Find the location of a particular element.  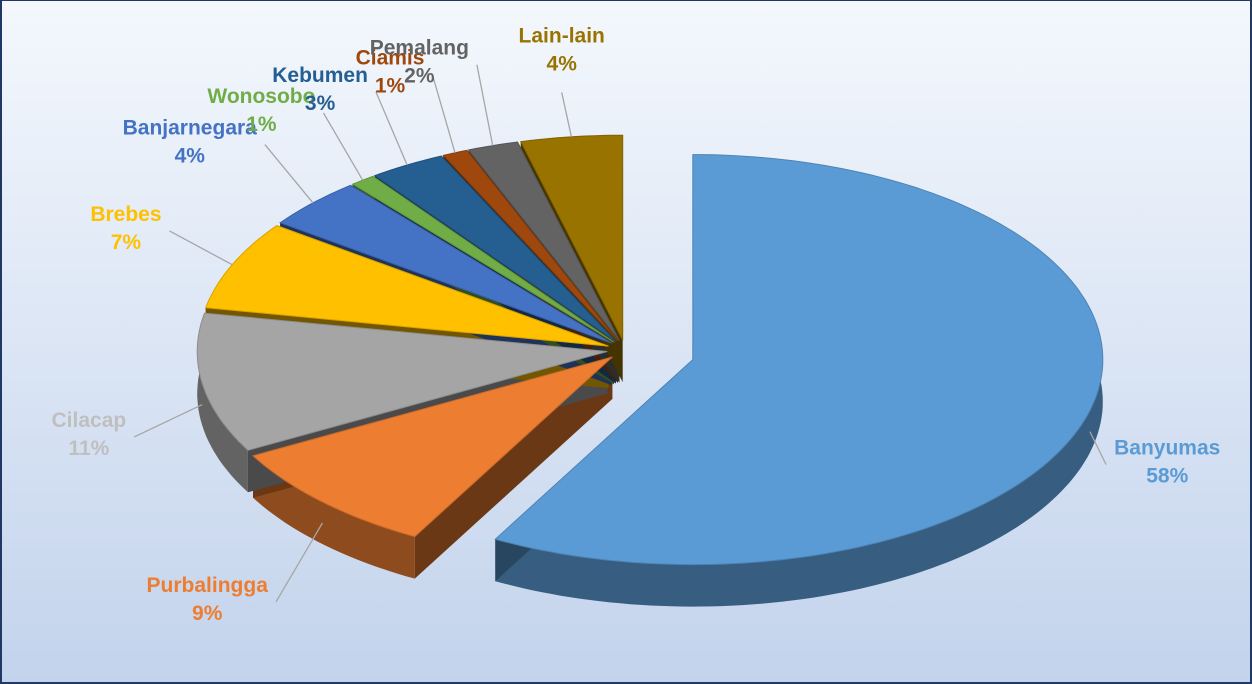

value-label: 9% is located at coordinates (207, 613).